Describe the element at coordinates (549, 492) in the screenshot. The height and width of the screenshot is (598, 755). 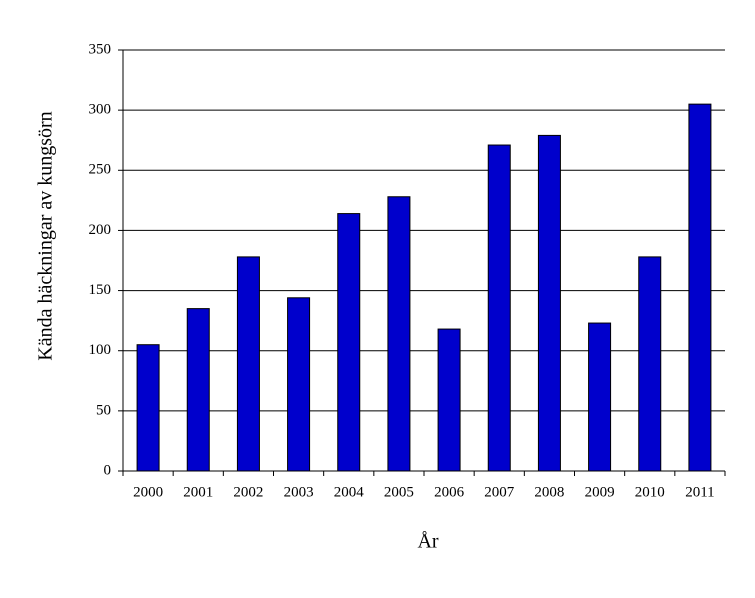
I see `x-tick-label: 2008` at that location.